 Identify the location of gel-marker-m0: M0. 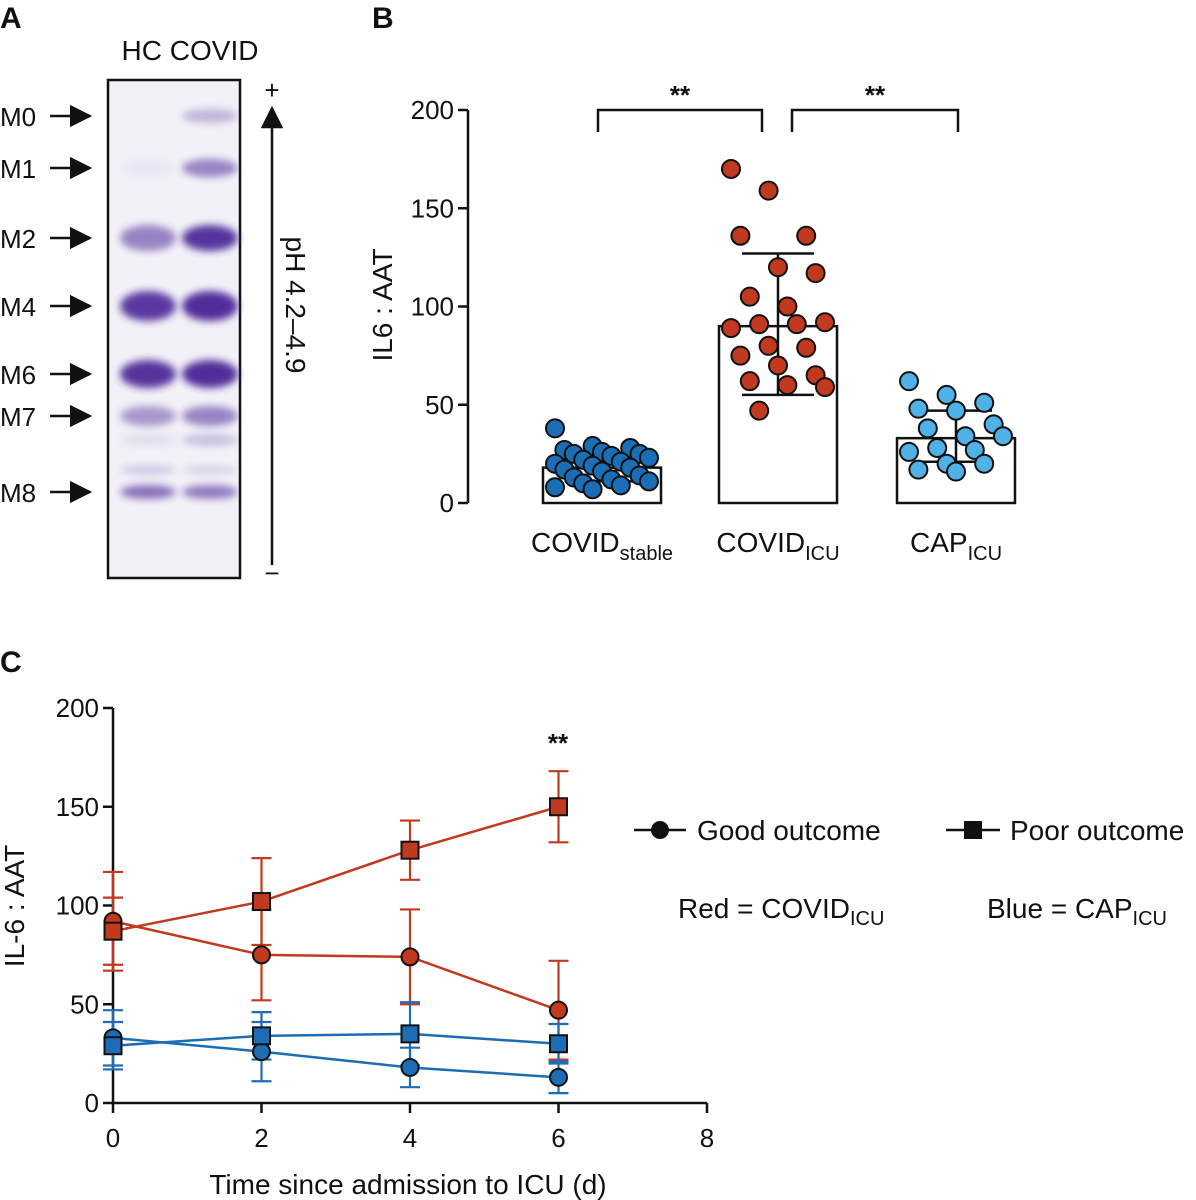
(18, 117).